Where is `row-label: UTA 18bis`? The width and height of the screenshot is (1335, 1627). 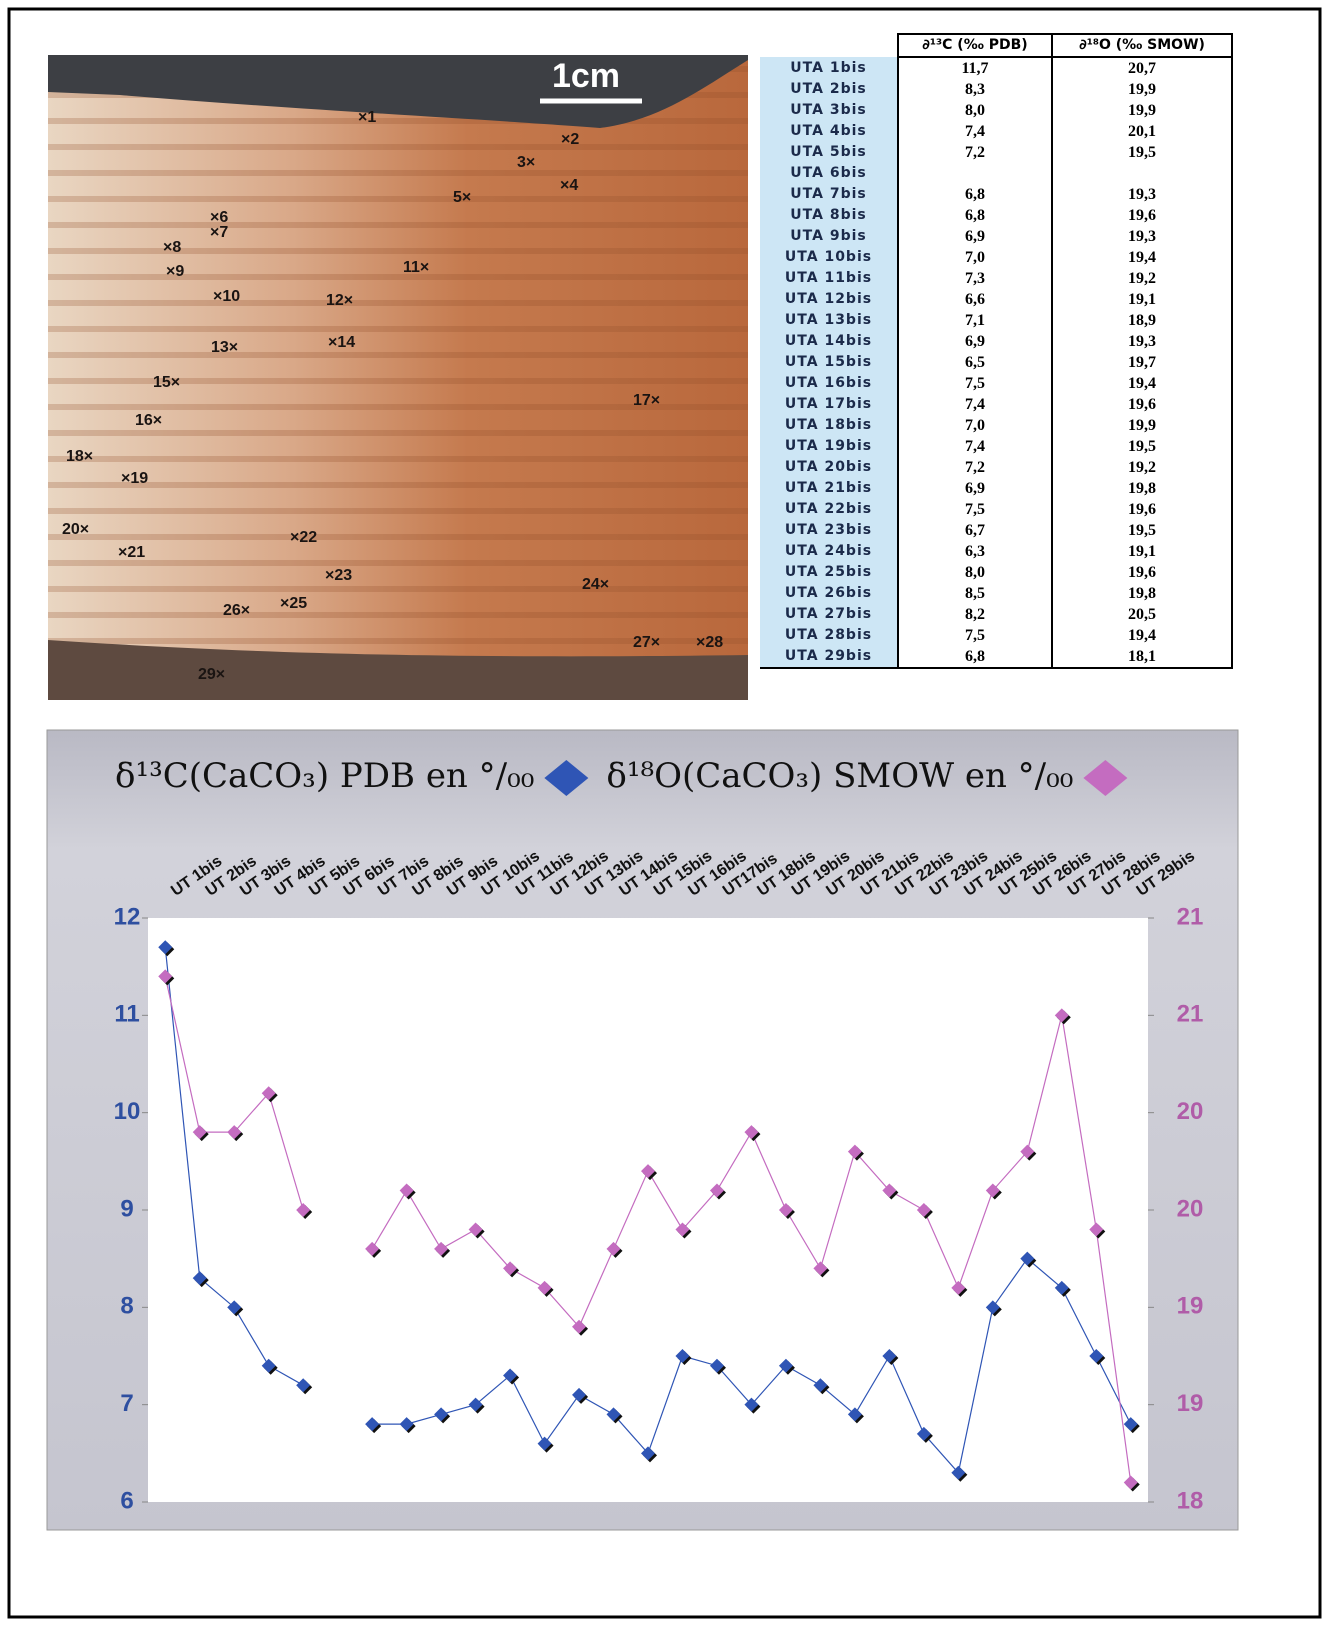 row-label: UTA 18bis is located at coordinates (829, 425).